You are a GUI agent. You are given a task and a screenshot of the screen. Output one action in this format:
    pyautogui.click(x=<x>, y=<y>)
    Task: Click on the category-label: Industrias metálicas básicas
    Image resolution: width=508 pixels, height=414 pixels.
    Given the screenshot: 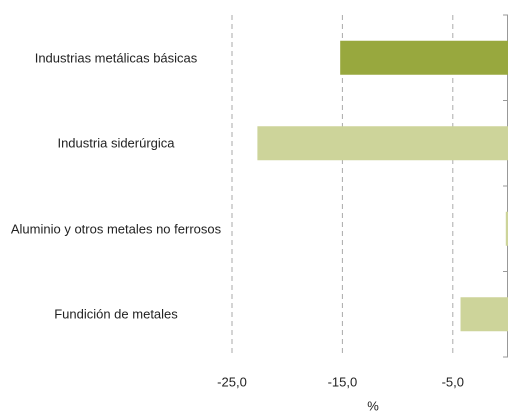 What is the action you would take?
    pyautogui.click(x=116, y=58)
    